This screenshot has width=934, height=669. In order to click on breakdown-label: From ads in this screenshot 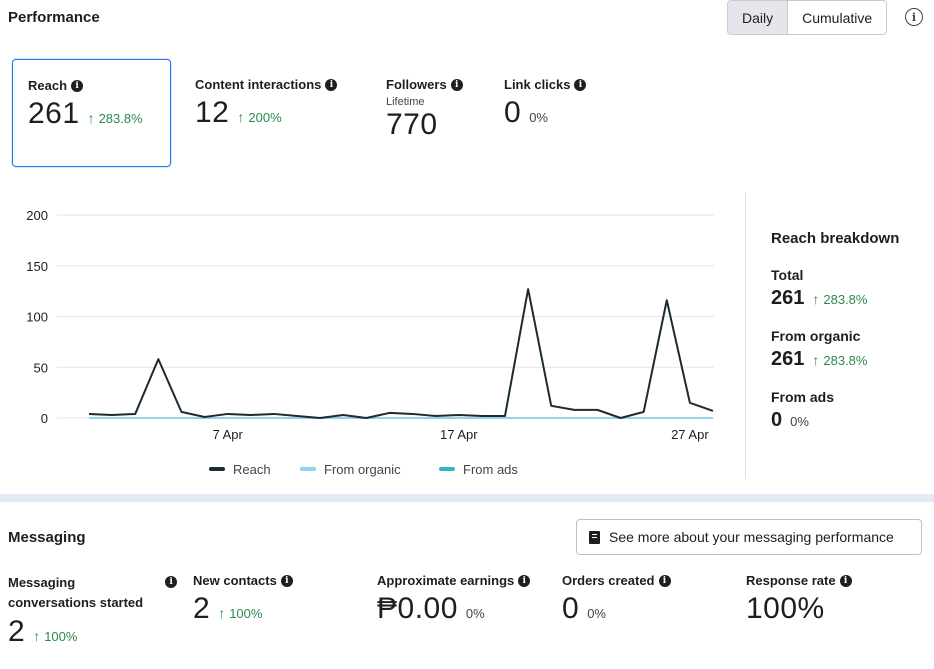, I will do `click(803, 397)`.